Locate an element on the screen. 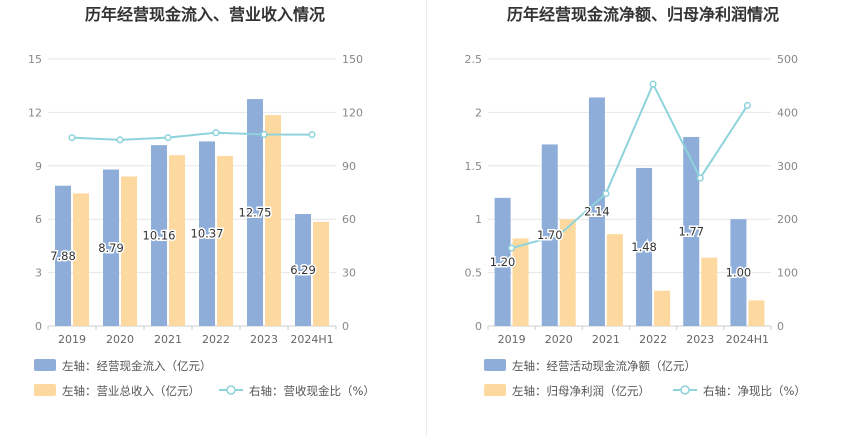  legend-label-series3: 右轴：营收现金比（%） is located at coordinates (312, 391).